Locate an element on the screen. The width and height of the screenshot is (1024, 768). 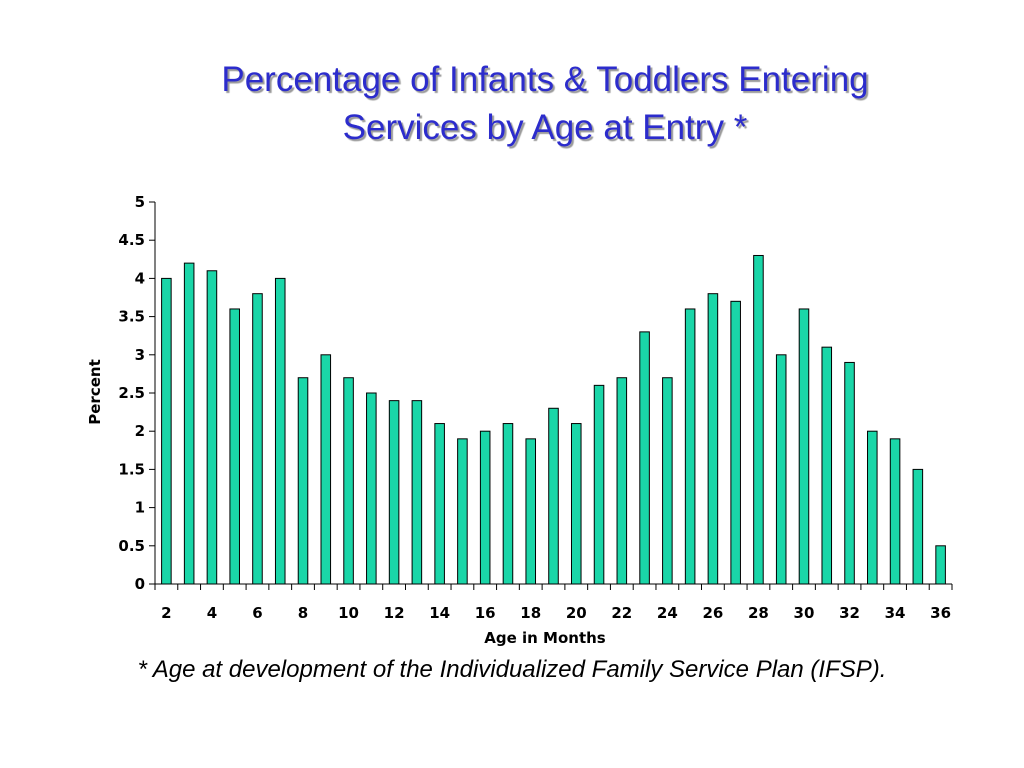
x-tick-label: 8 is located at coordinates (303, 613).